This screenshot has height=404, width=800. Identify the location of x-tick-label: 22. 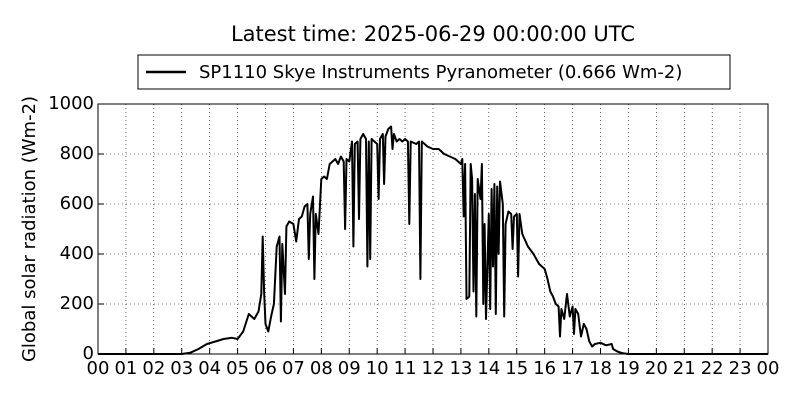
(712, 368).